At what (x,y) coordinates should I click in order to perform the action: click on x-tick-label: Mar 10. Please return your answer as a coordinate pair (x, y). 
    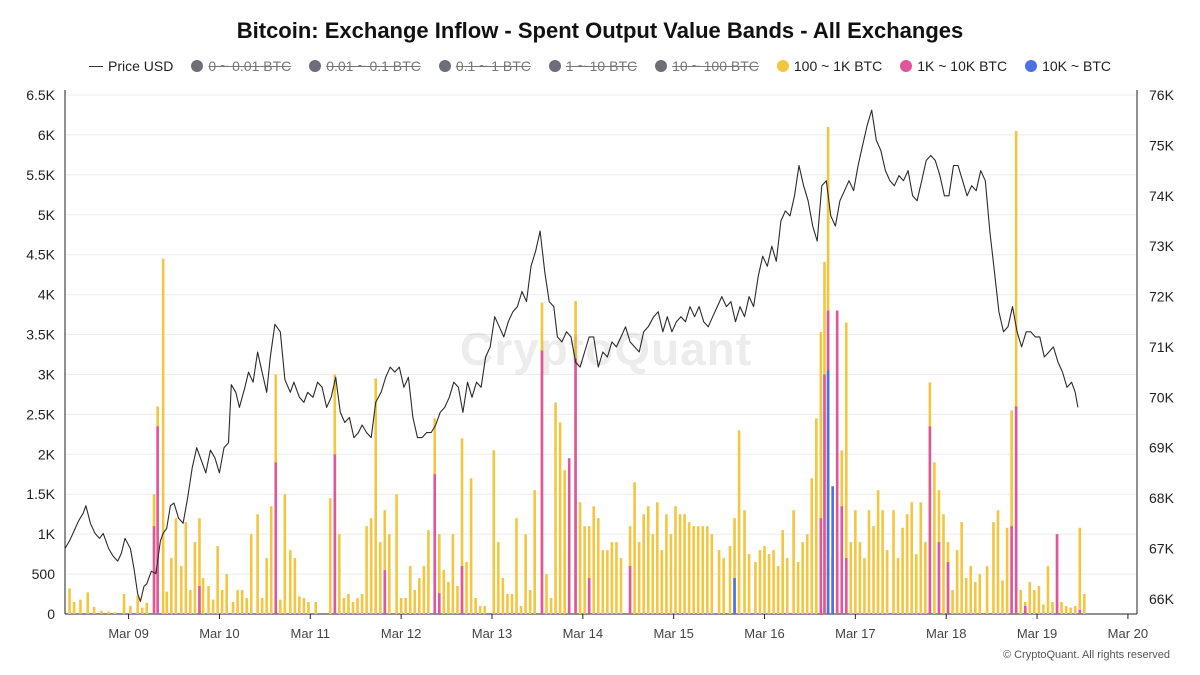
    Looking at the image, I should click on (219, 633).